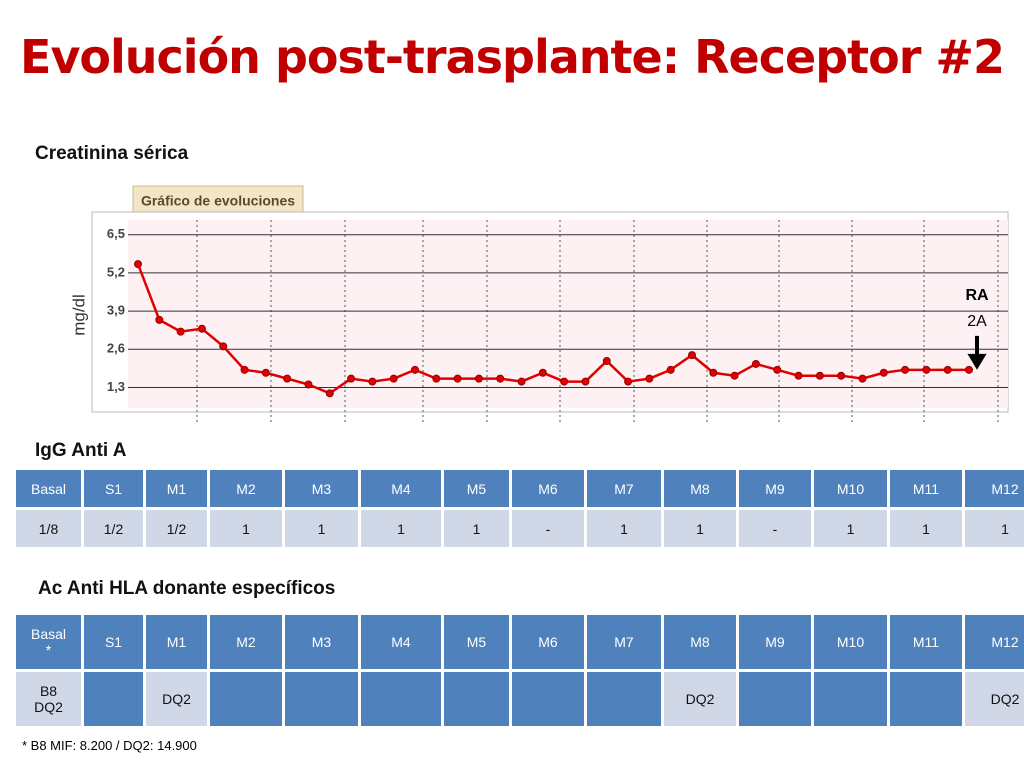  Describe the element at coordinates (113, 488) in the screenshot. I see `header-cell: S1` at that location.